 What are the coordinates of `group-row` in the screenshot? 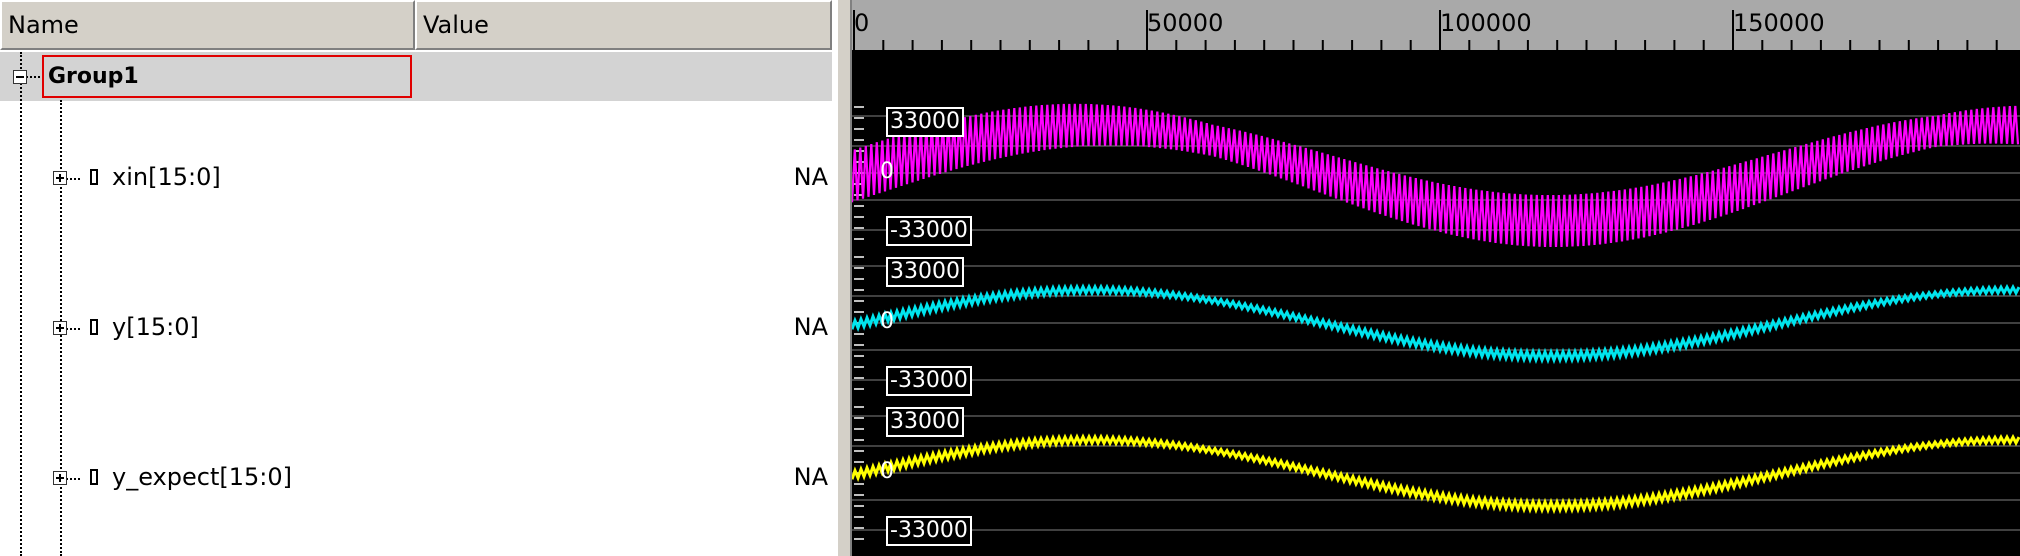 It's located at (416, 76).